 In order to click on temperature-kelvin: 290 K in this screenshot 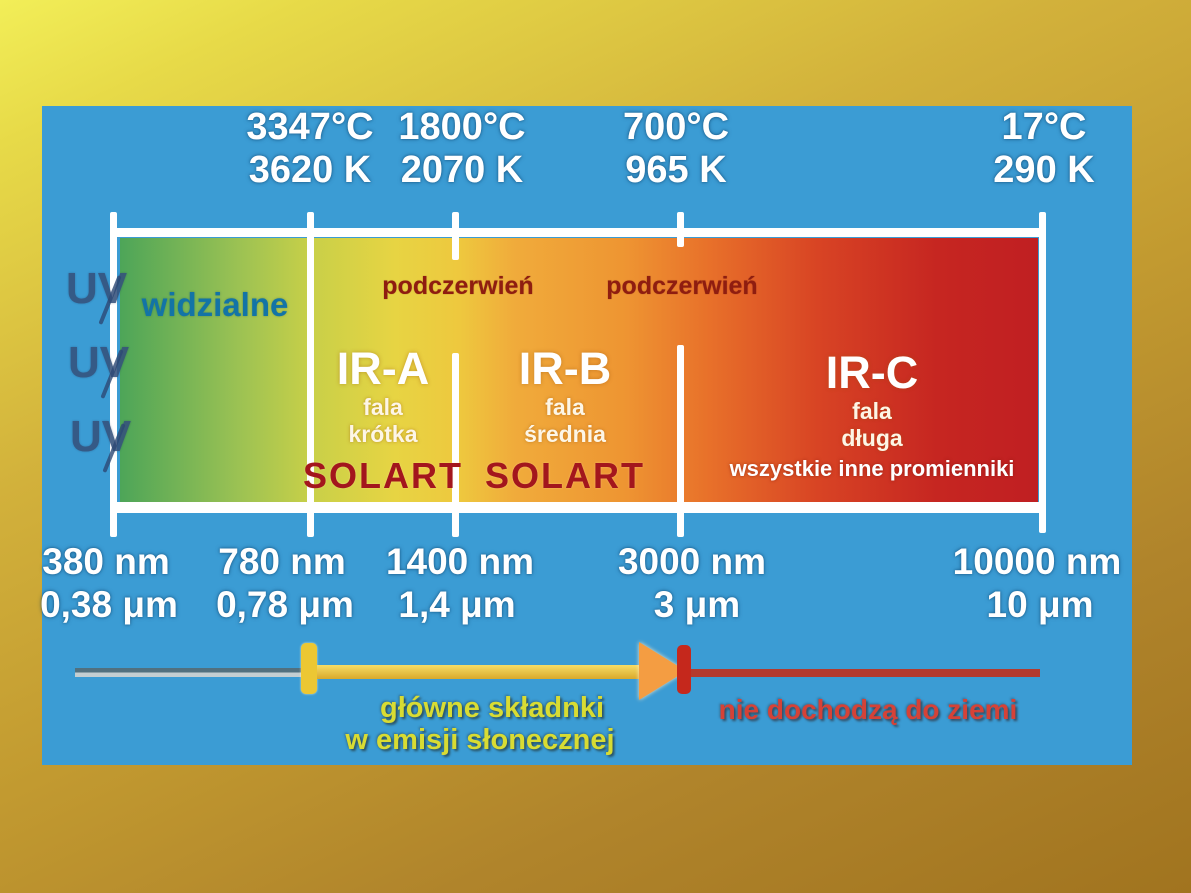, I will do `click(1044, 170)`.